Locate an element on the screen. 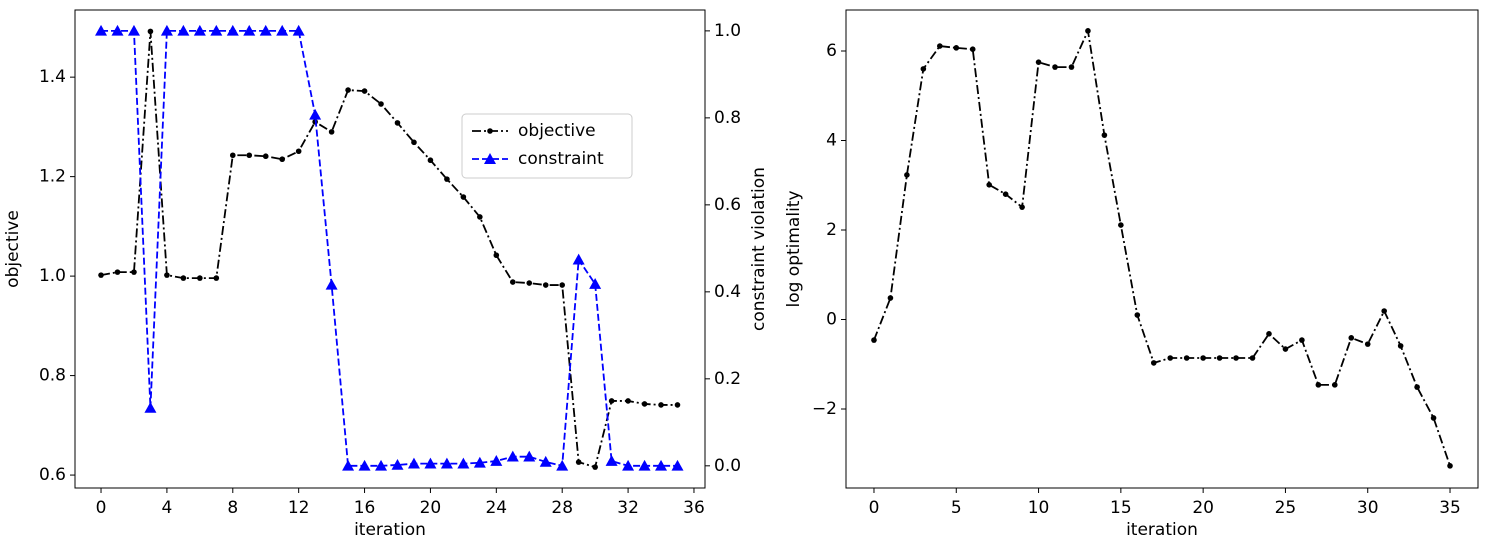  y2-tick-label: 1.0 is located at coordinates (727, 31).